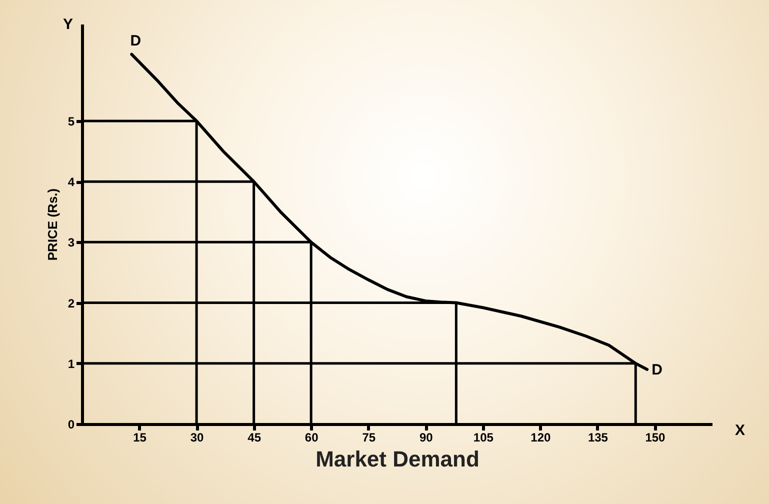 The image size is (769, 504). Describe the element at coordinates (369, 437) in the screenshot. I see `x-tick-label: 75` at that location.